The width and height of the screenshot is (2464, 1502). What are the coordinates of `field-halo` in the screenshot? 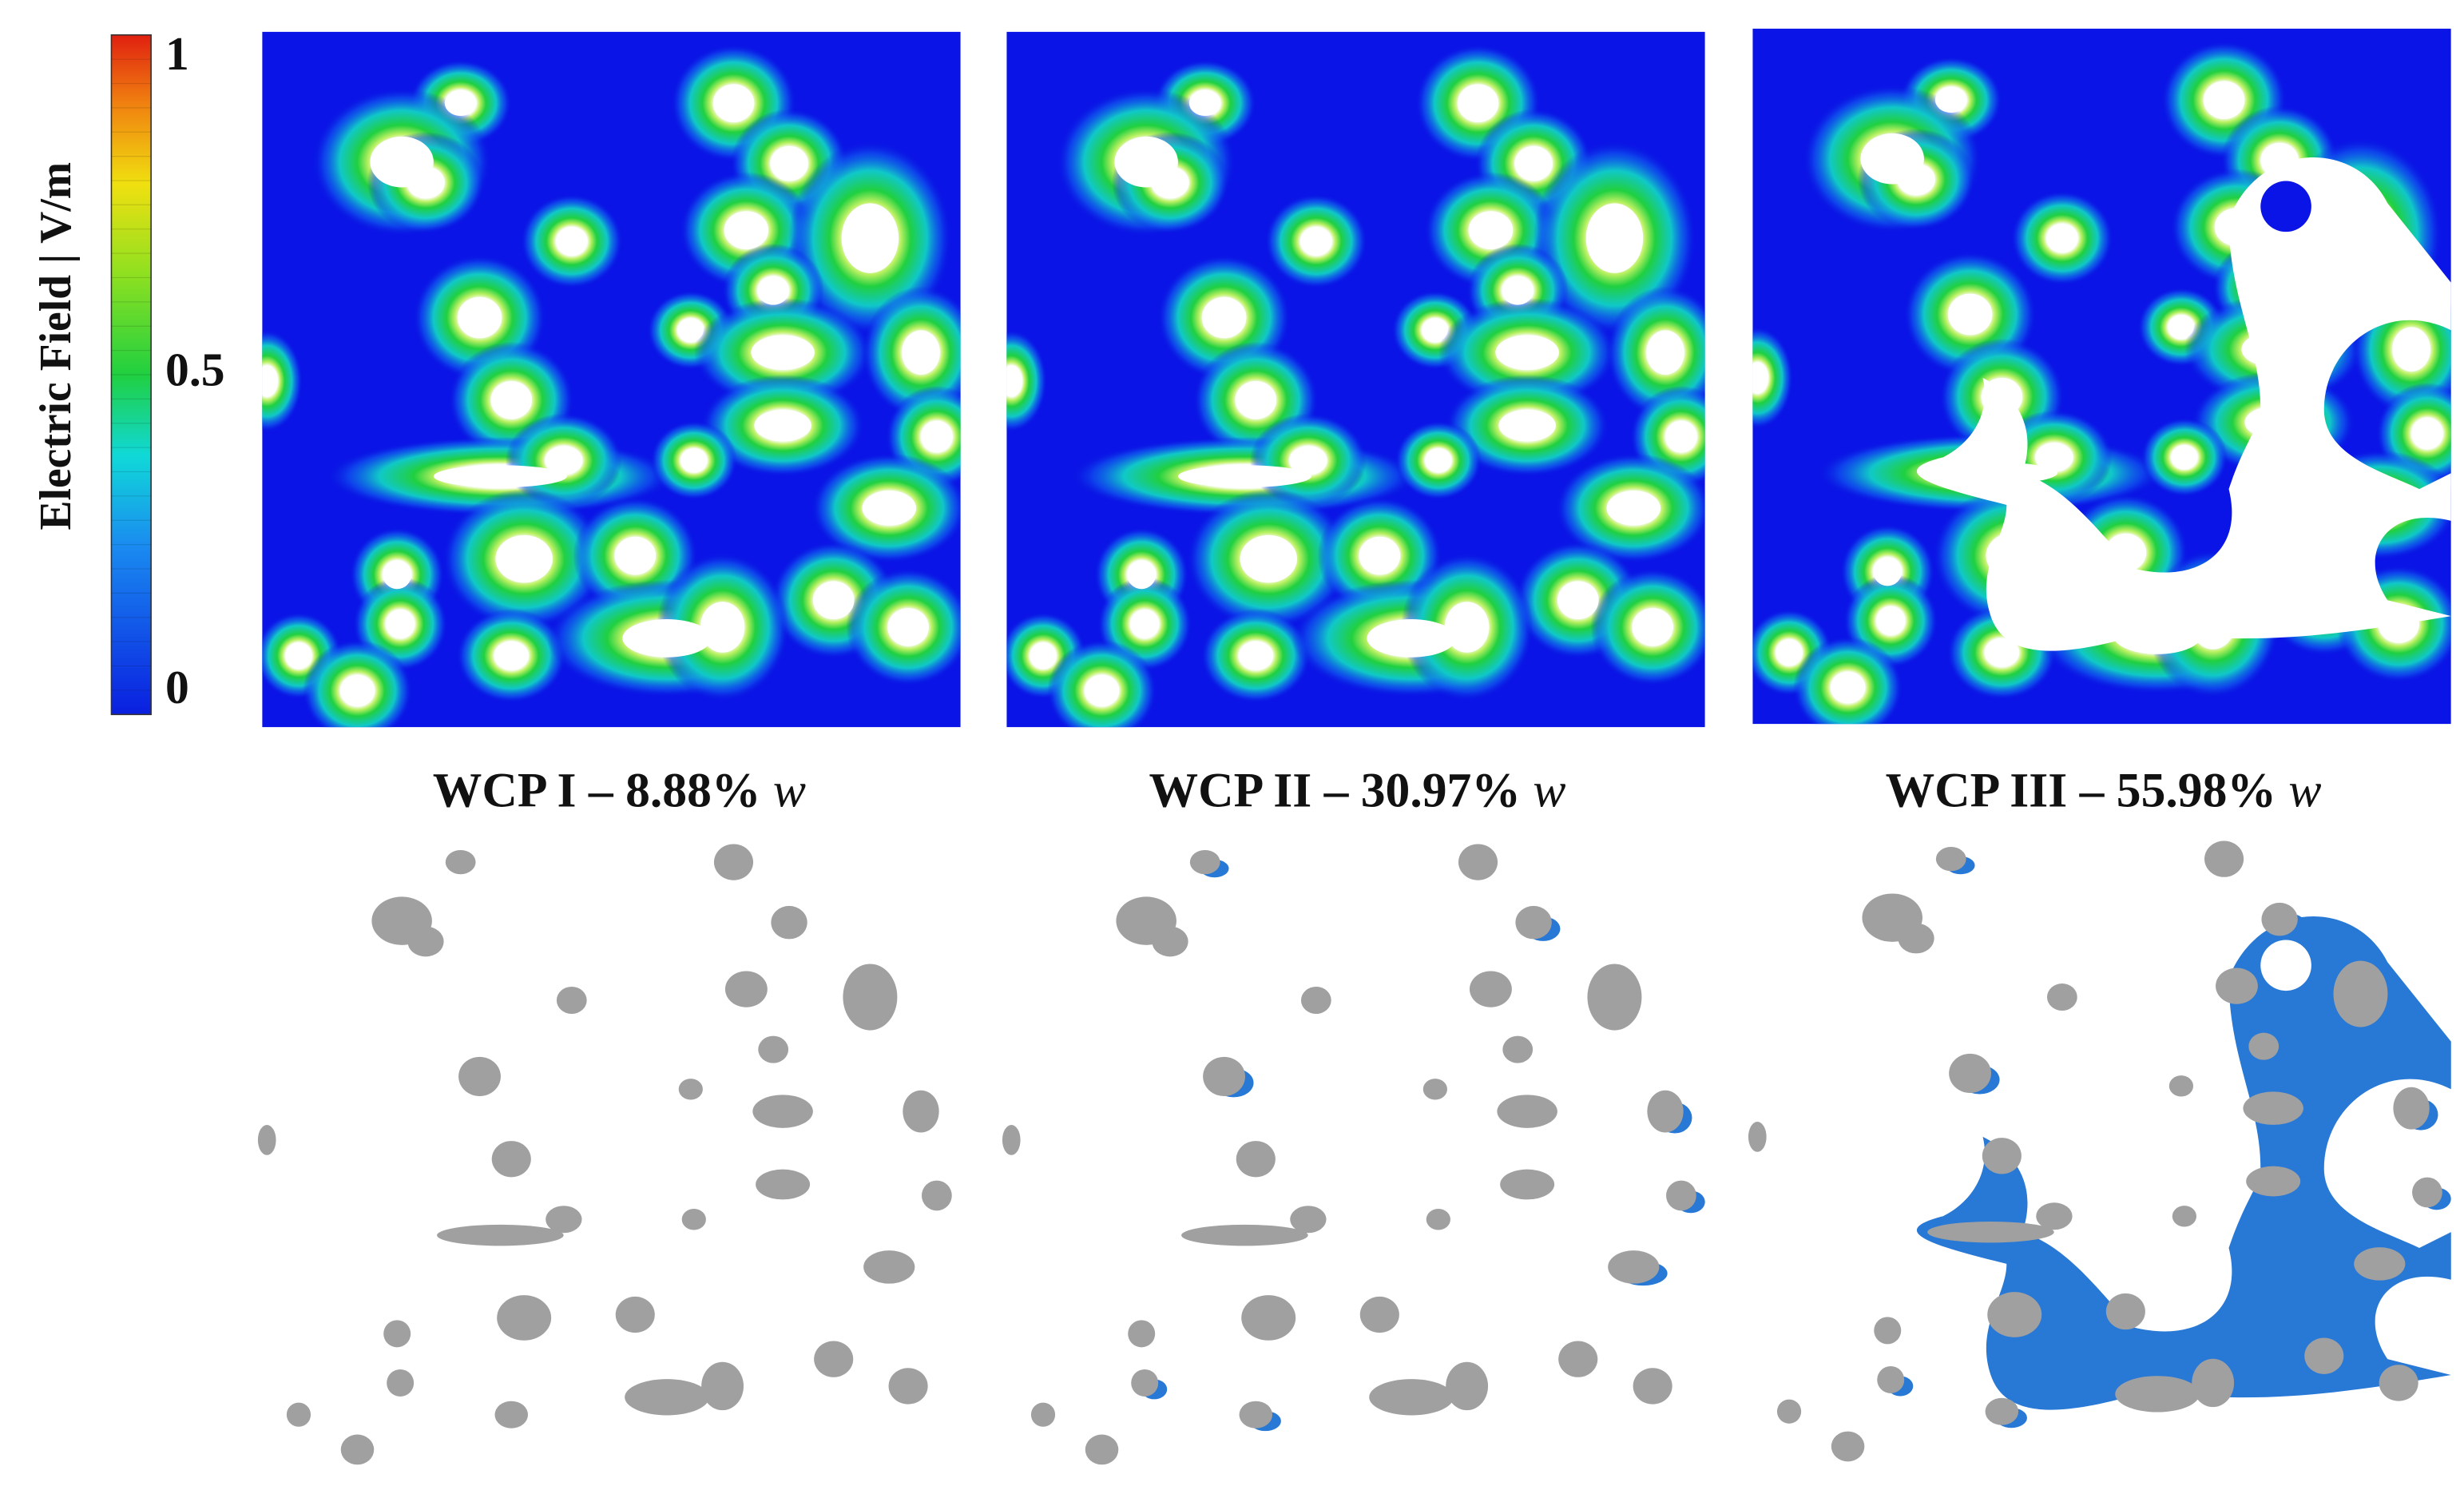 It's located at (1772, 378).